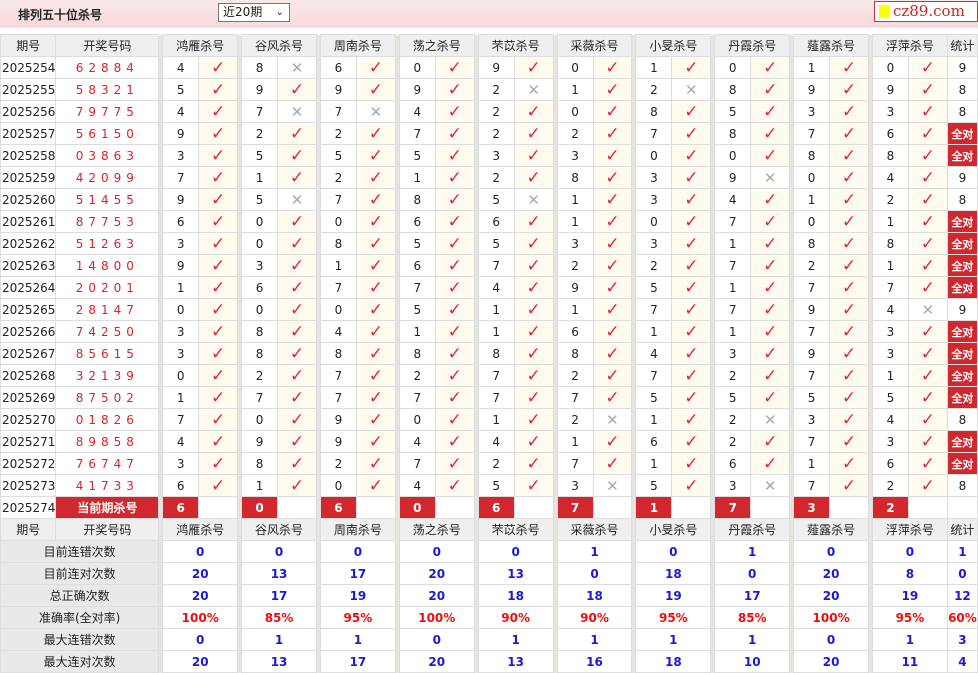 This screenshot has width=978, height=673. I want to click on issue-cell: 2025256, so click(28, 111).